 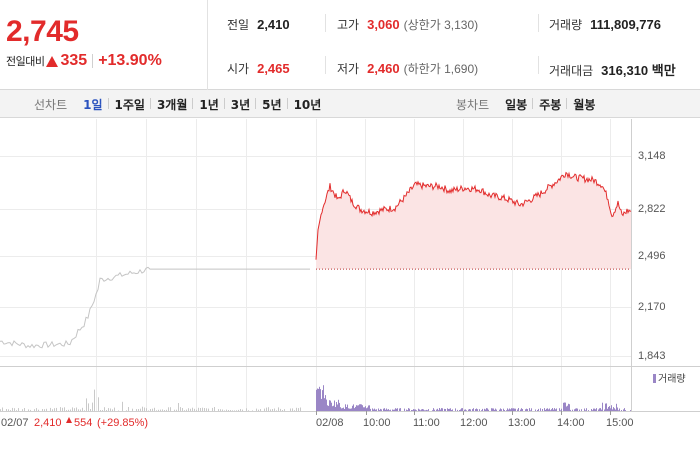 What do you see at coordinates (571, 71) in the screenshot?
I see `stat-label: 거래대금` at bounding box center [571, 71].